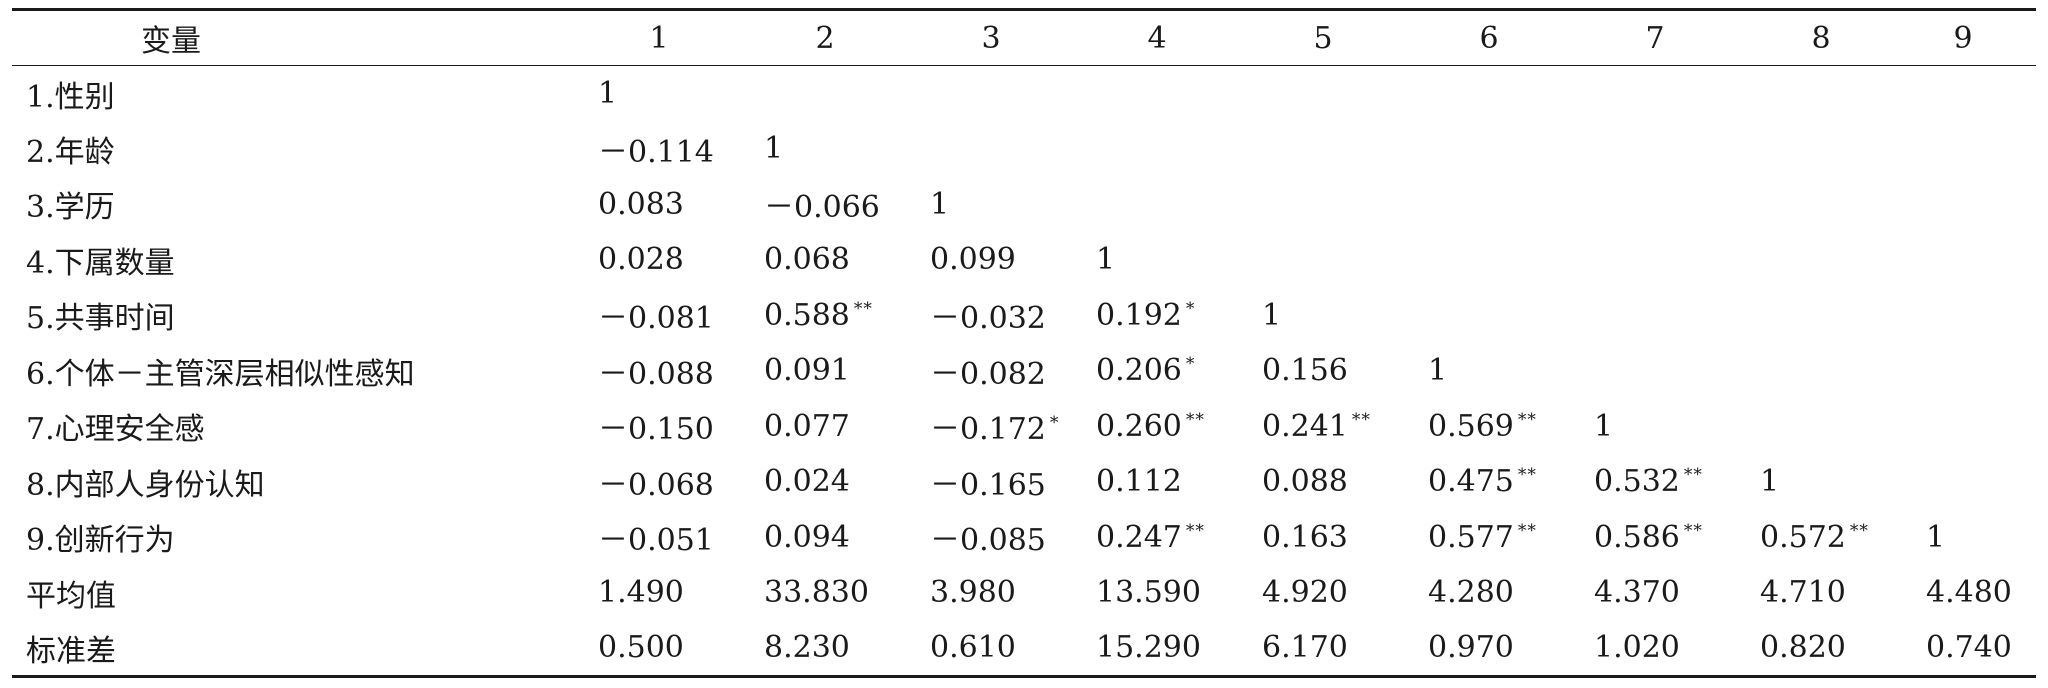  Describe the element at coordinates (807, 482) in the screenshot. I see `cell-value: 0.024` at that location.